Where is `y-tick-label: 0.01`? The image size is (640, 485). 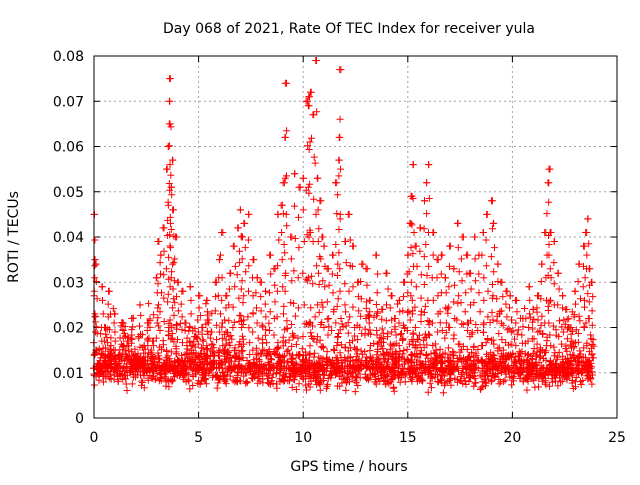
y-tick-label: 0.01 is located at coordinates (68, 374).